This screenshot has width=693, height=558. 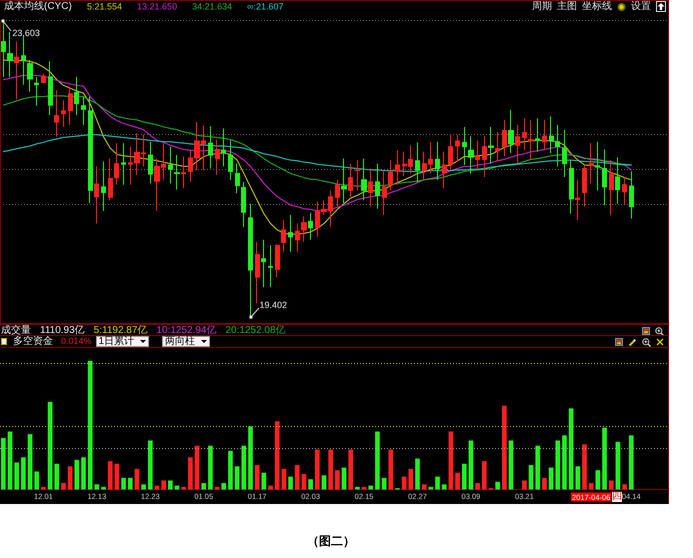 What do you see at coordinates (121, 330) in the screenshot?
I see `text: 5:1192.87亿` at bounding box center [121, 330].